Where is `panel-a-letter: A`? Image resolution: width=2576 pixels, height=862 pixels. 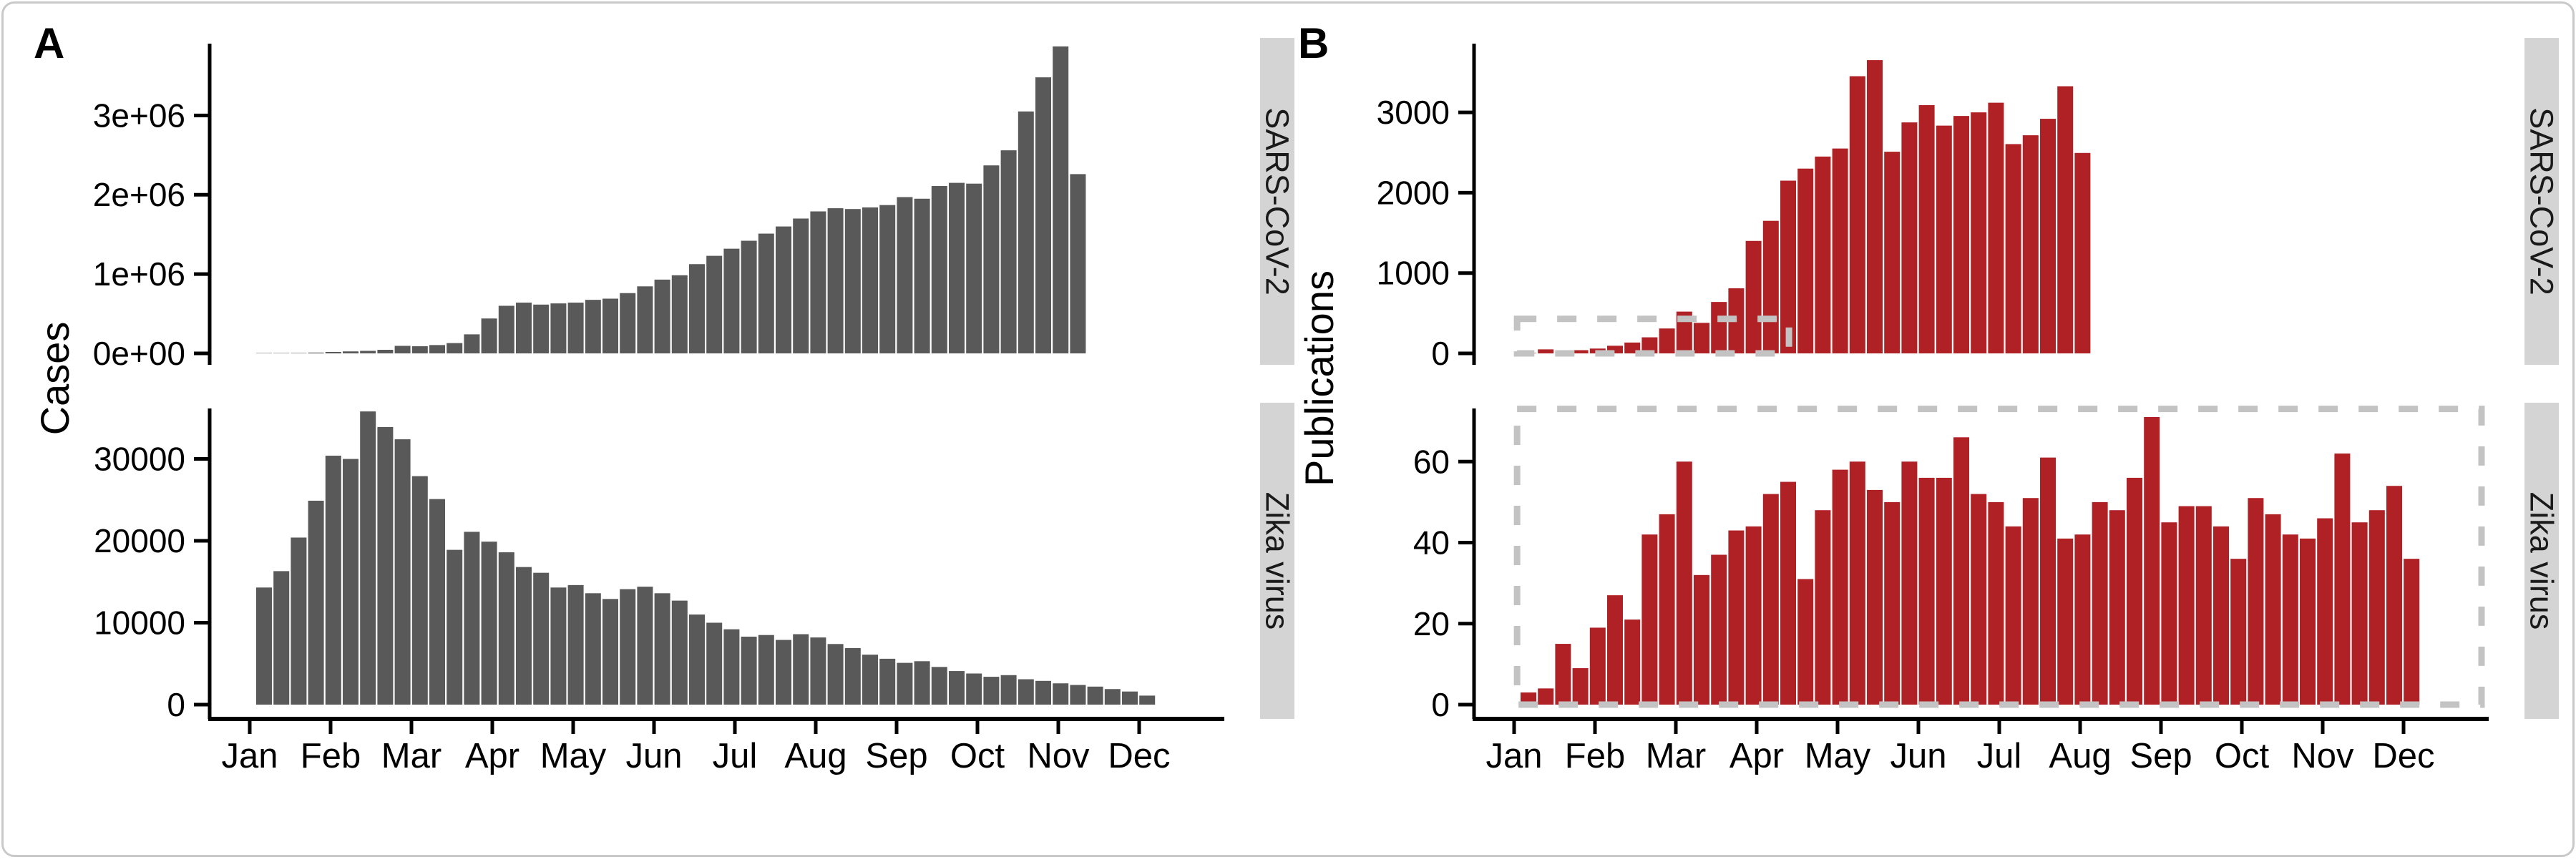
panel-a-letter: A is located at coordinates (49, 43).